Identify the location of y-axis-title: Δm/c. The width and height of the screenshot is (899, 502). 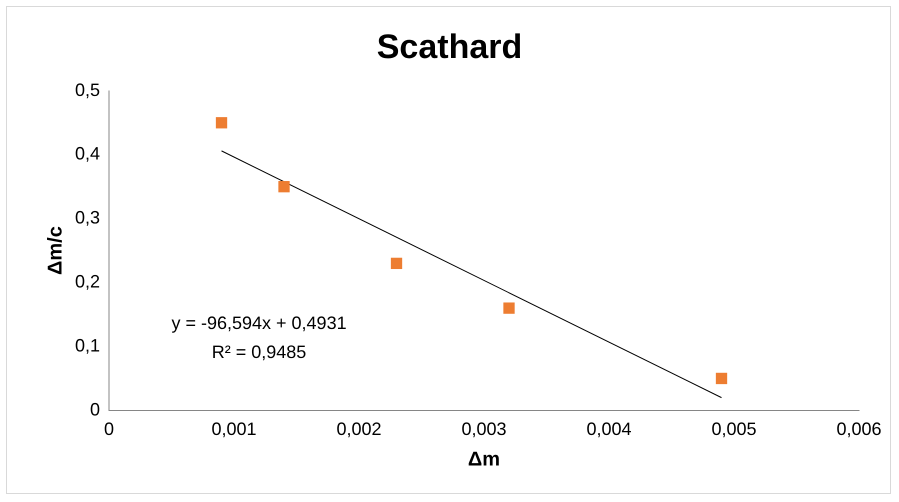
(55, 251).